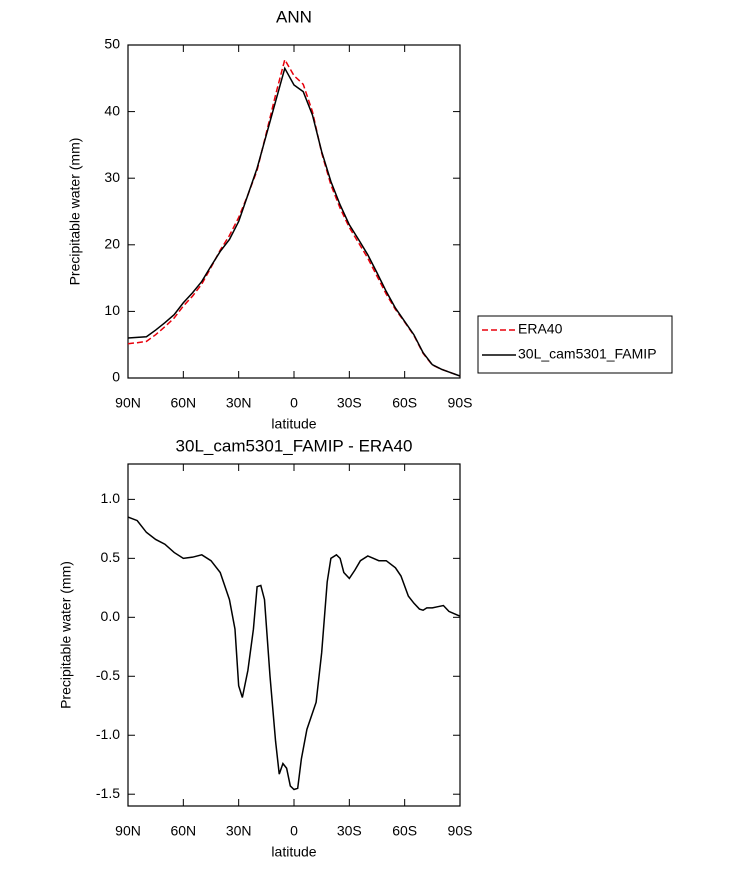  Describe the element at coordinates (587, 354) in the screenshot. I see `legend-label: 30L_cam5301_FAMIP` at that location.